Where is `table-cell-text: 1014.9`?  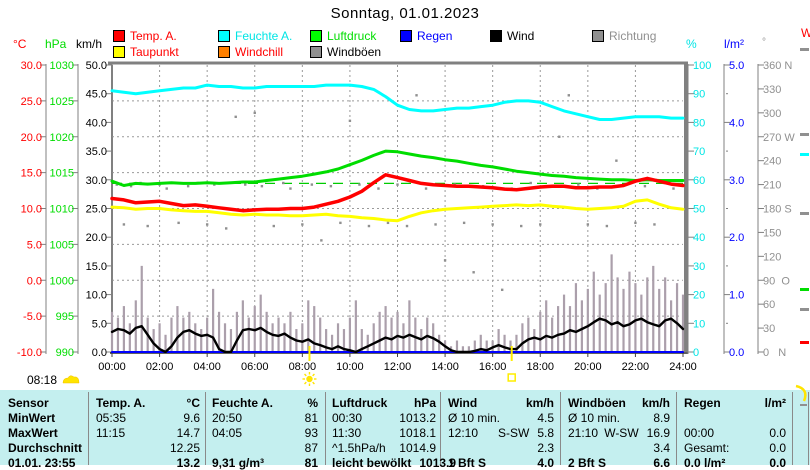 table-cell-text: 1014.9 is located at coordinates (417, 448).